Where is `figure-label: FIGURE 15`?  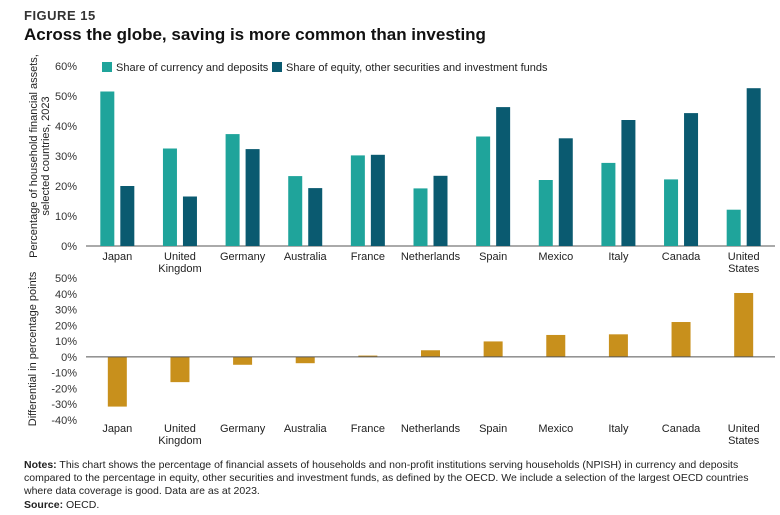 figure-label: FIGURE 15 is located at coordinates (60, 15).